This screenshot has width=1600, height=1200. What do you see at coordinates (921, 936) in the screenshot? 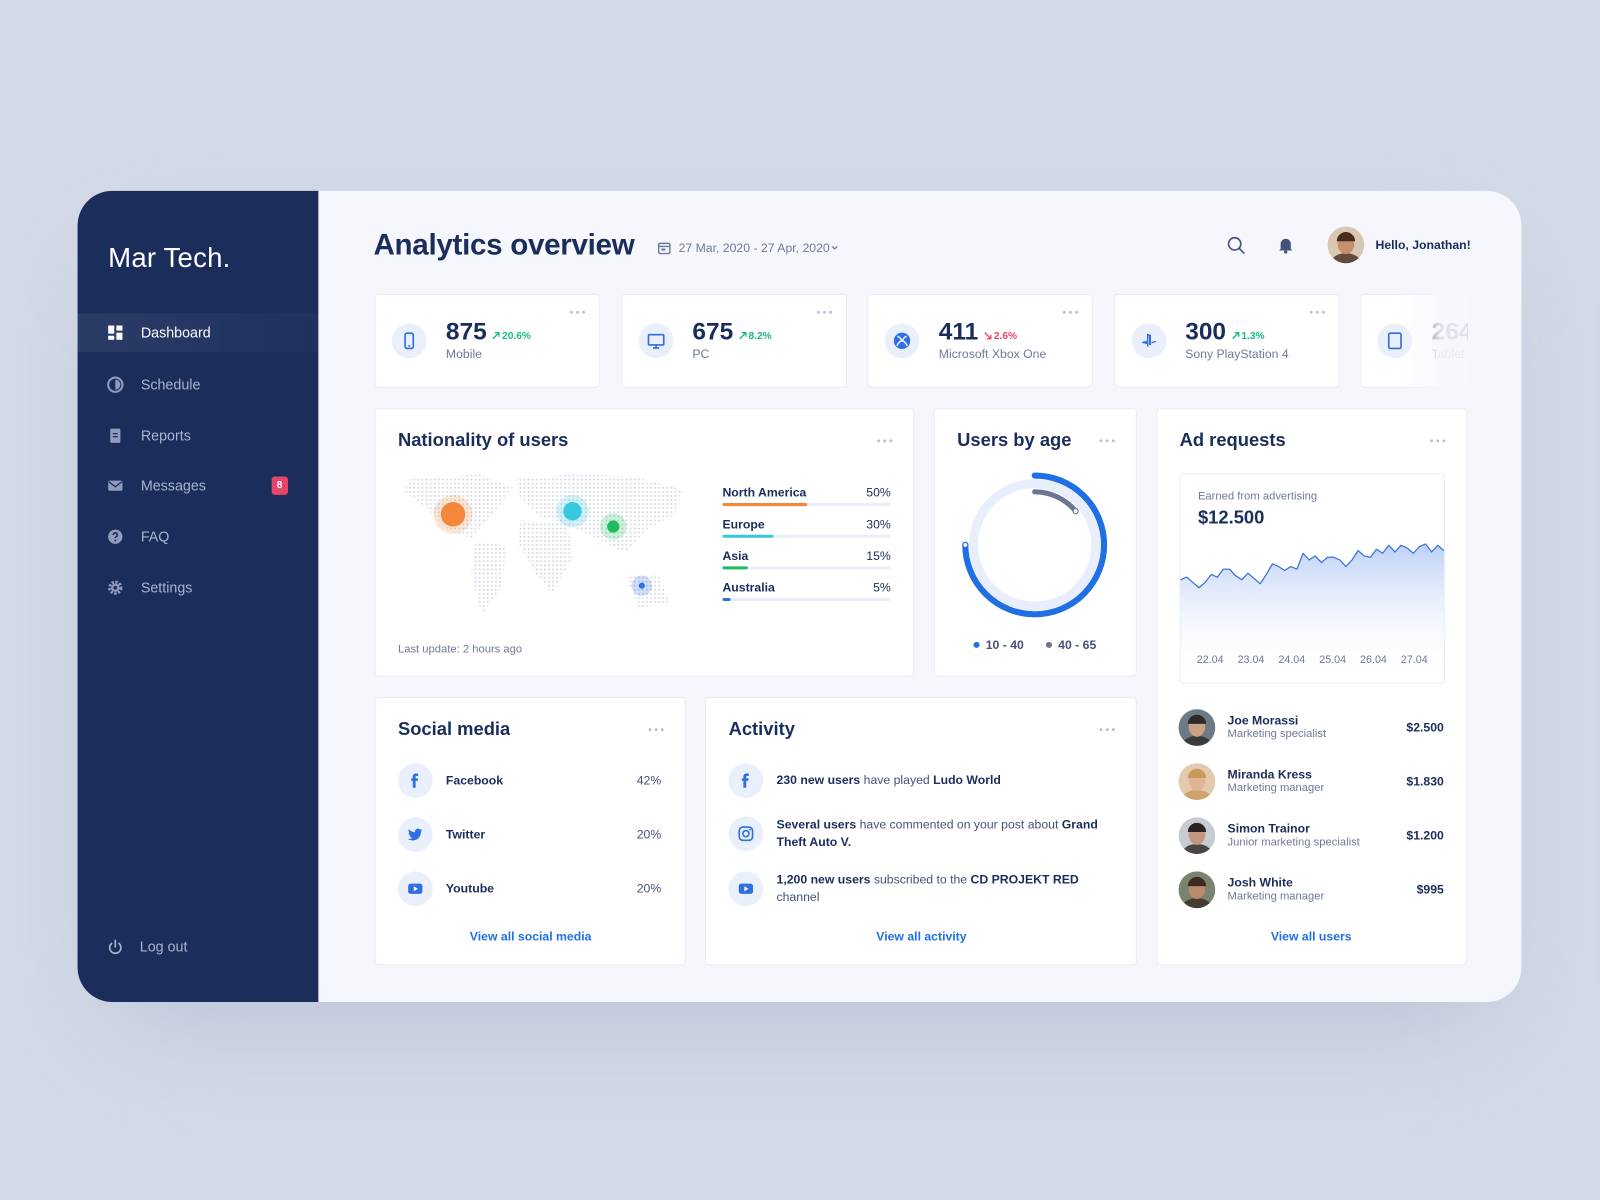
I see `view-all-link: View all activity` at bounding box center [921, 936].